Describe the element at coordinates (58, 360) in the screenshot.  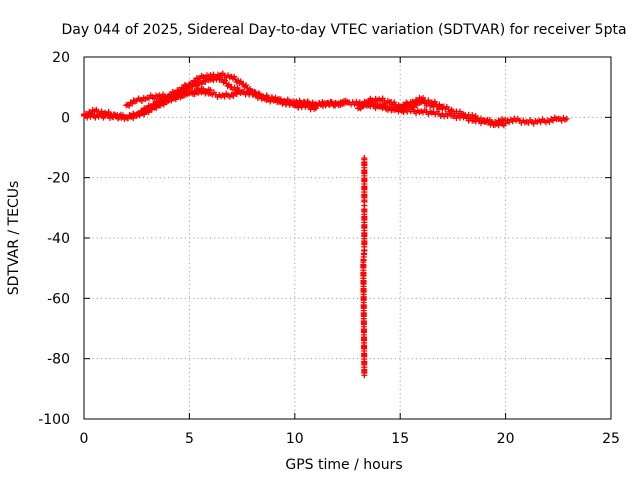
I see `y-tick-label: -80` at that location.